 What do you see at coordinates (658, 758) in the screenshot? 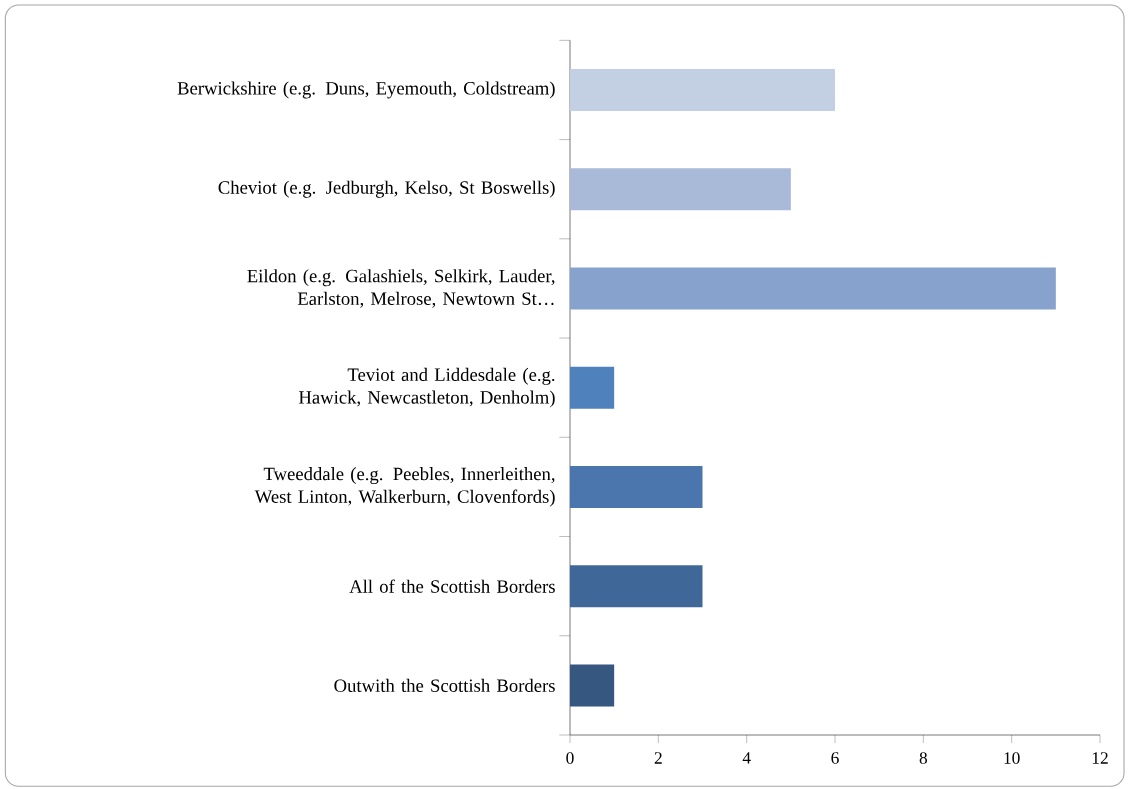
I see `x-tick-label: 2` at bounding box center [658, 758].